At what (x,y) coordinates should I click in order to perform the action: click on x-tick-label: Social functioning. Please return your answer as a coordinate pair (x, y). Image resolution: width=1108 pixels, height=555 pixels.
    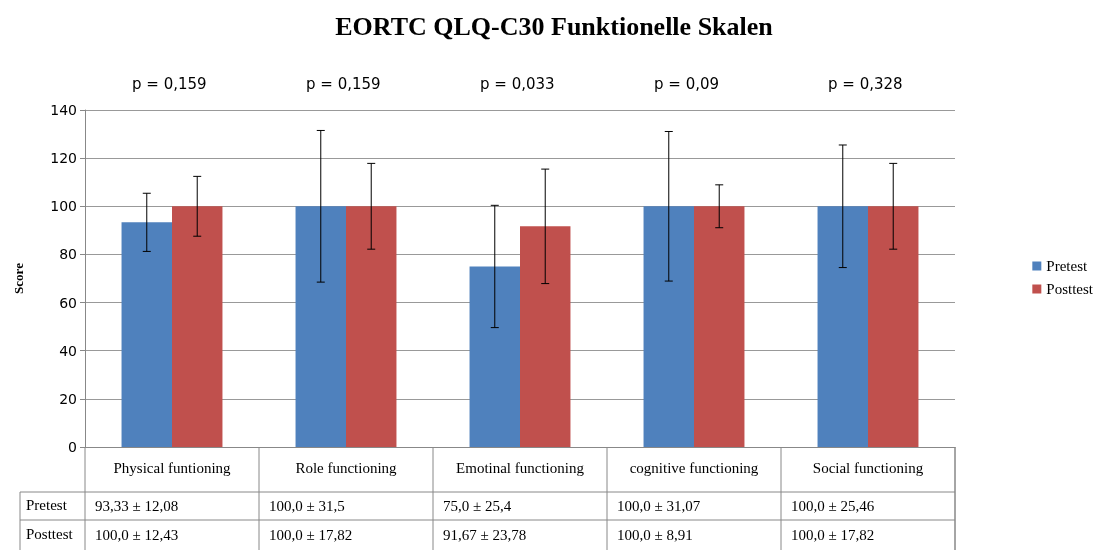
    Looking at the image, I should click on (868, 468).